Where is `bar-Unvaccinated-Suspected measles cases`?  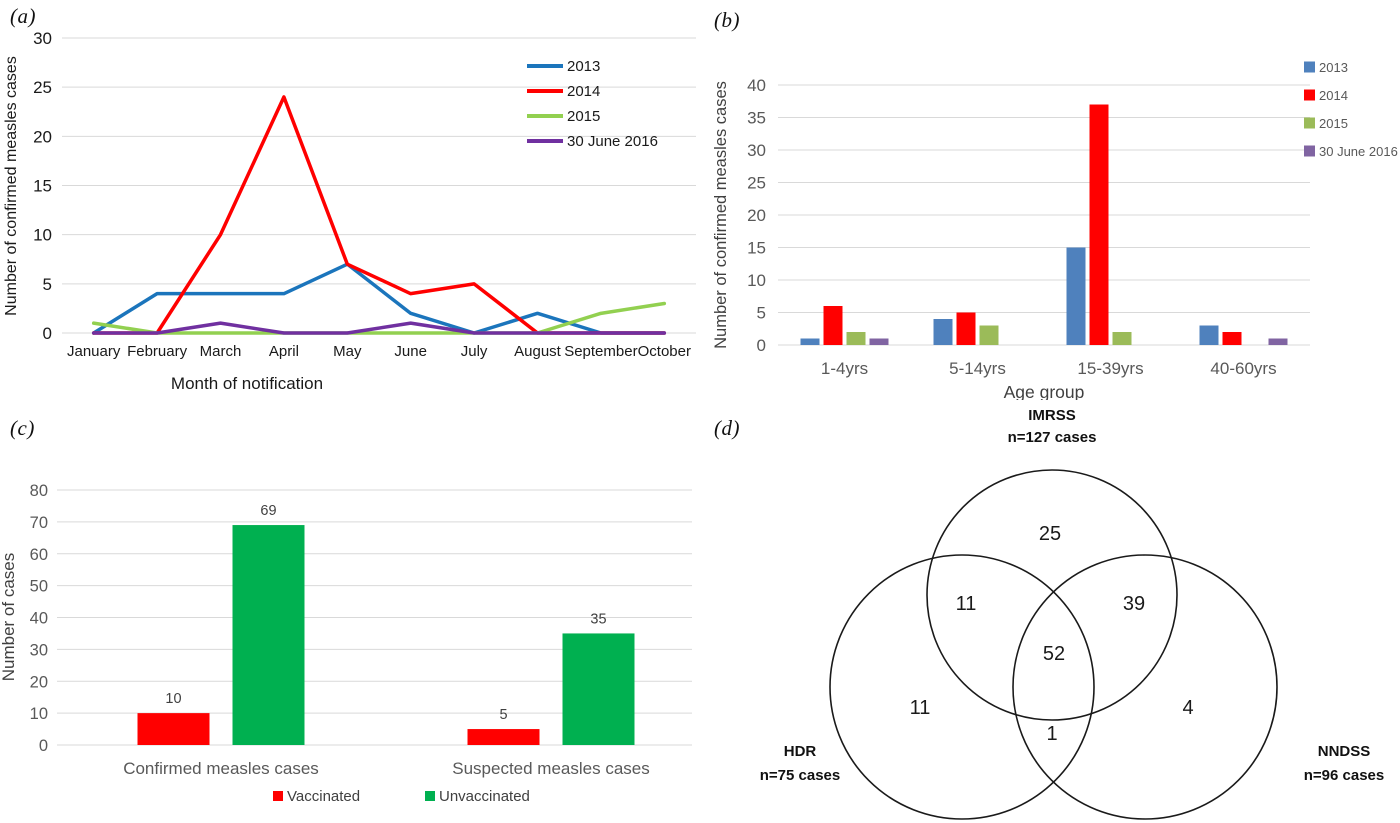 bar-Unvaccinated-Suspected measles cases is located at coordinates (598, 689).